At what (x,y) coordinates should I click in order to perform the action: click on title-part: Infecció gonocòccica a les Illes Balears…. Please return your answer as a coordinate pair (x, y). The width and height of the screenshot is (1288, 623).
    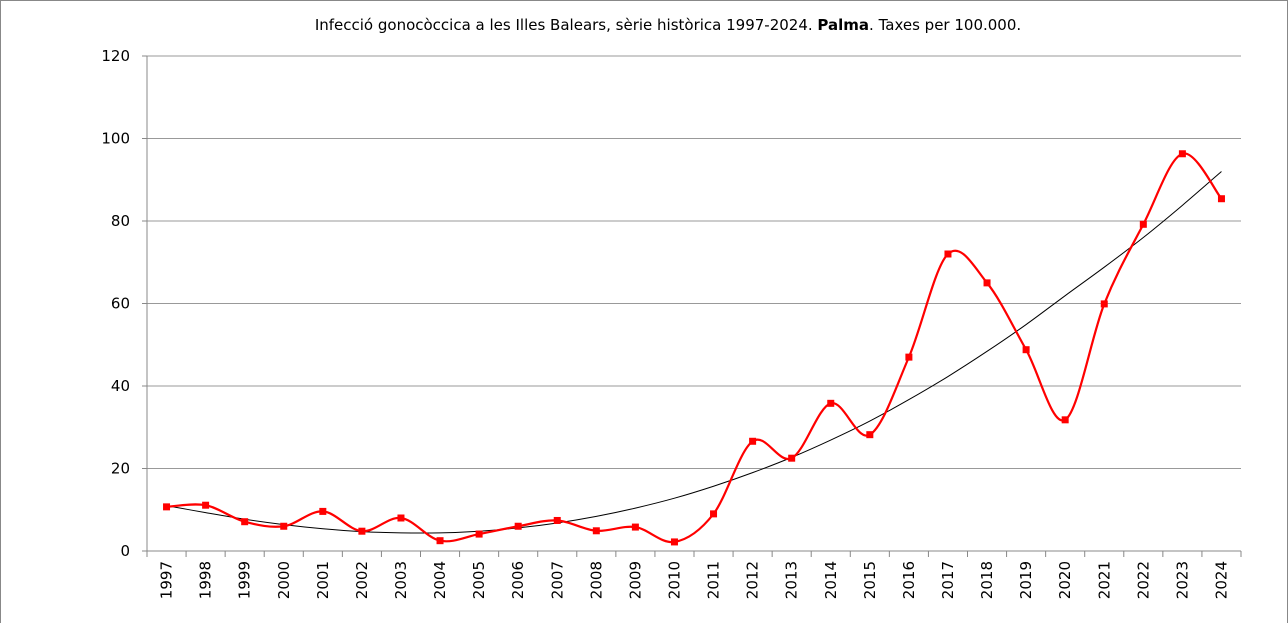
    Looking at the image, I should click on (566, 25).